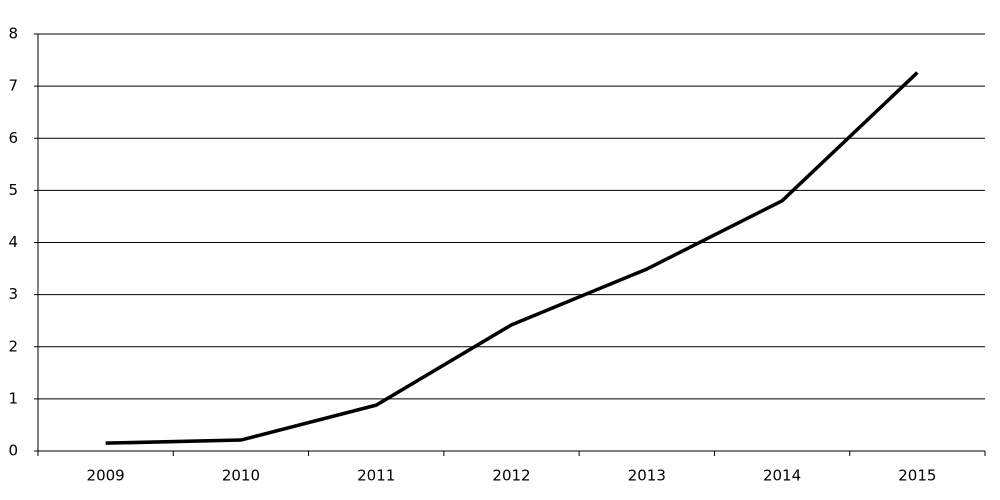 Image resolution: width=1000 pixels, height=500 pixels. What do you see at coordinates (13, 346) in the screenshot?
I see `y-tick-label: 2` at bounding box center [13, 346].